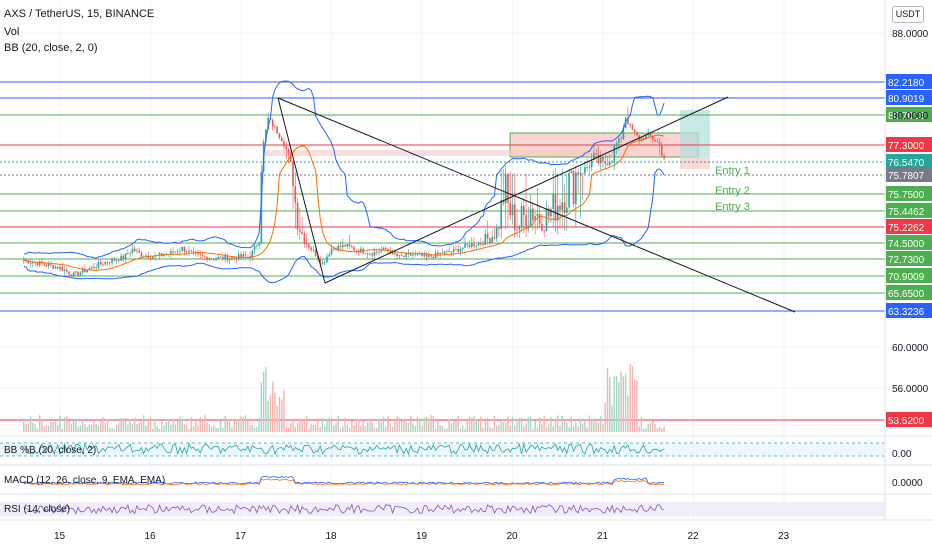 The image size is (932, 550). Describe the element at coordinates (79, 14) in the screenshot. I see `symbol-title: AXS / TetherUS, 15, BINANCE` at that location.